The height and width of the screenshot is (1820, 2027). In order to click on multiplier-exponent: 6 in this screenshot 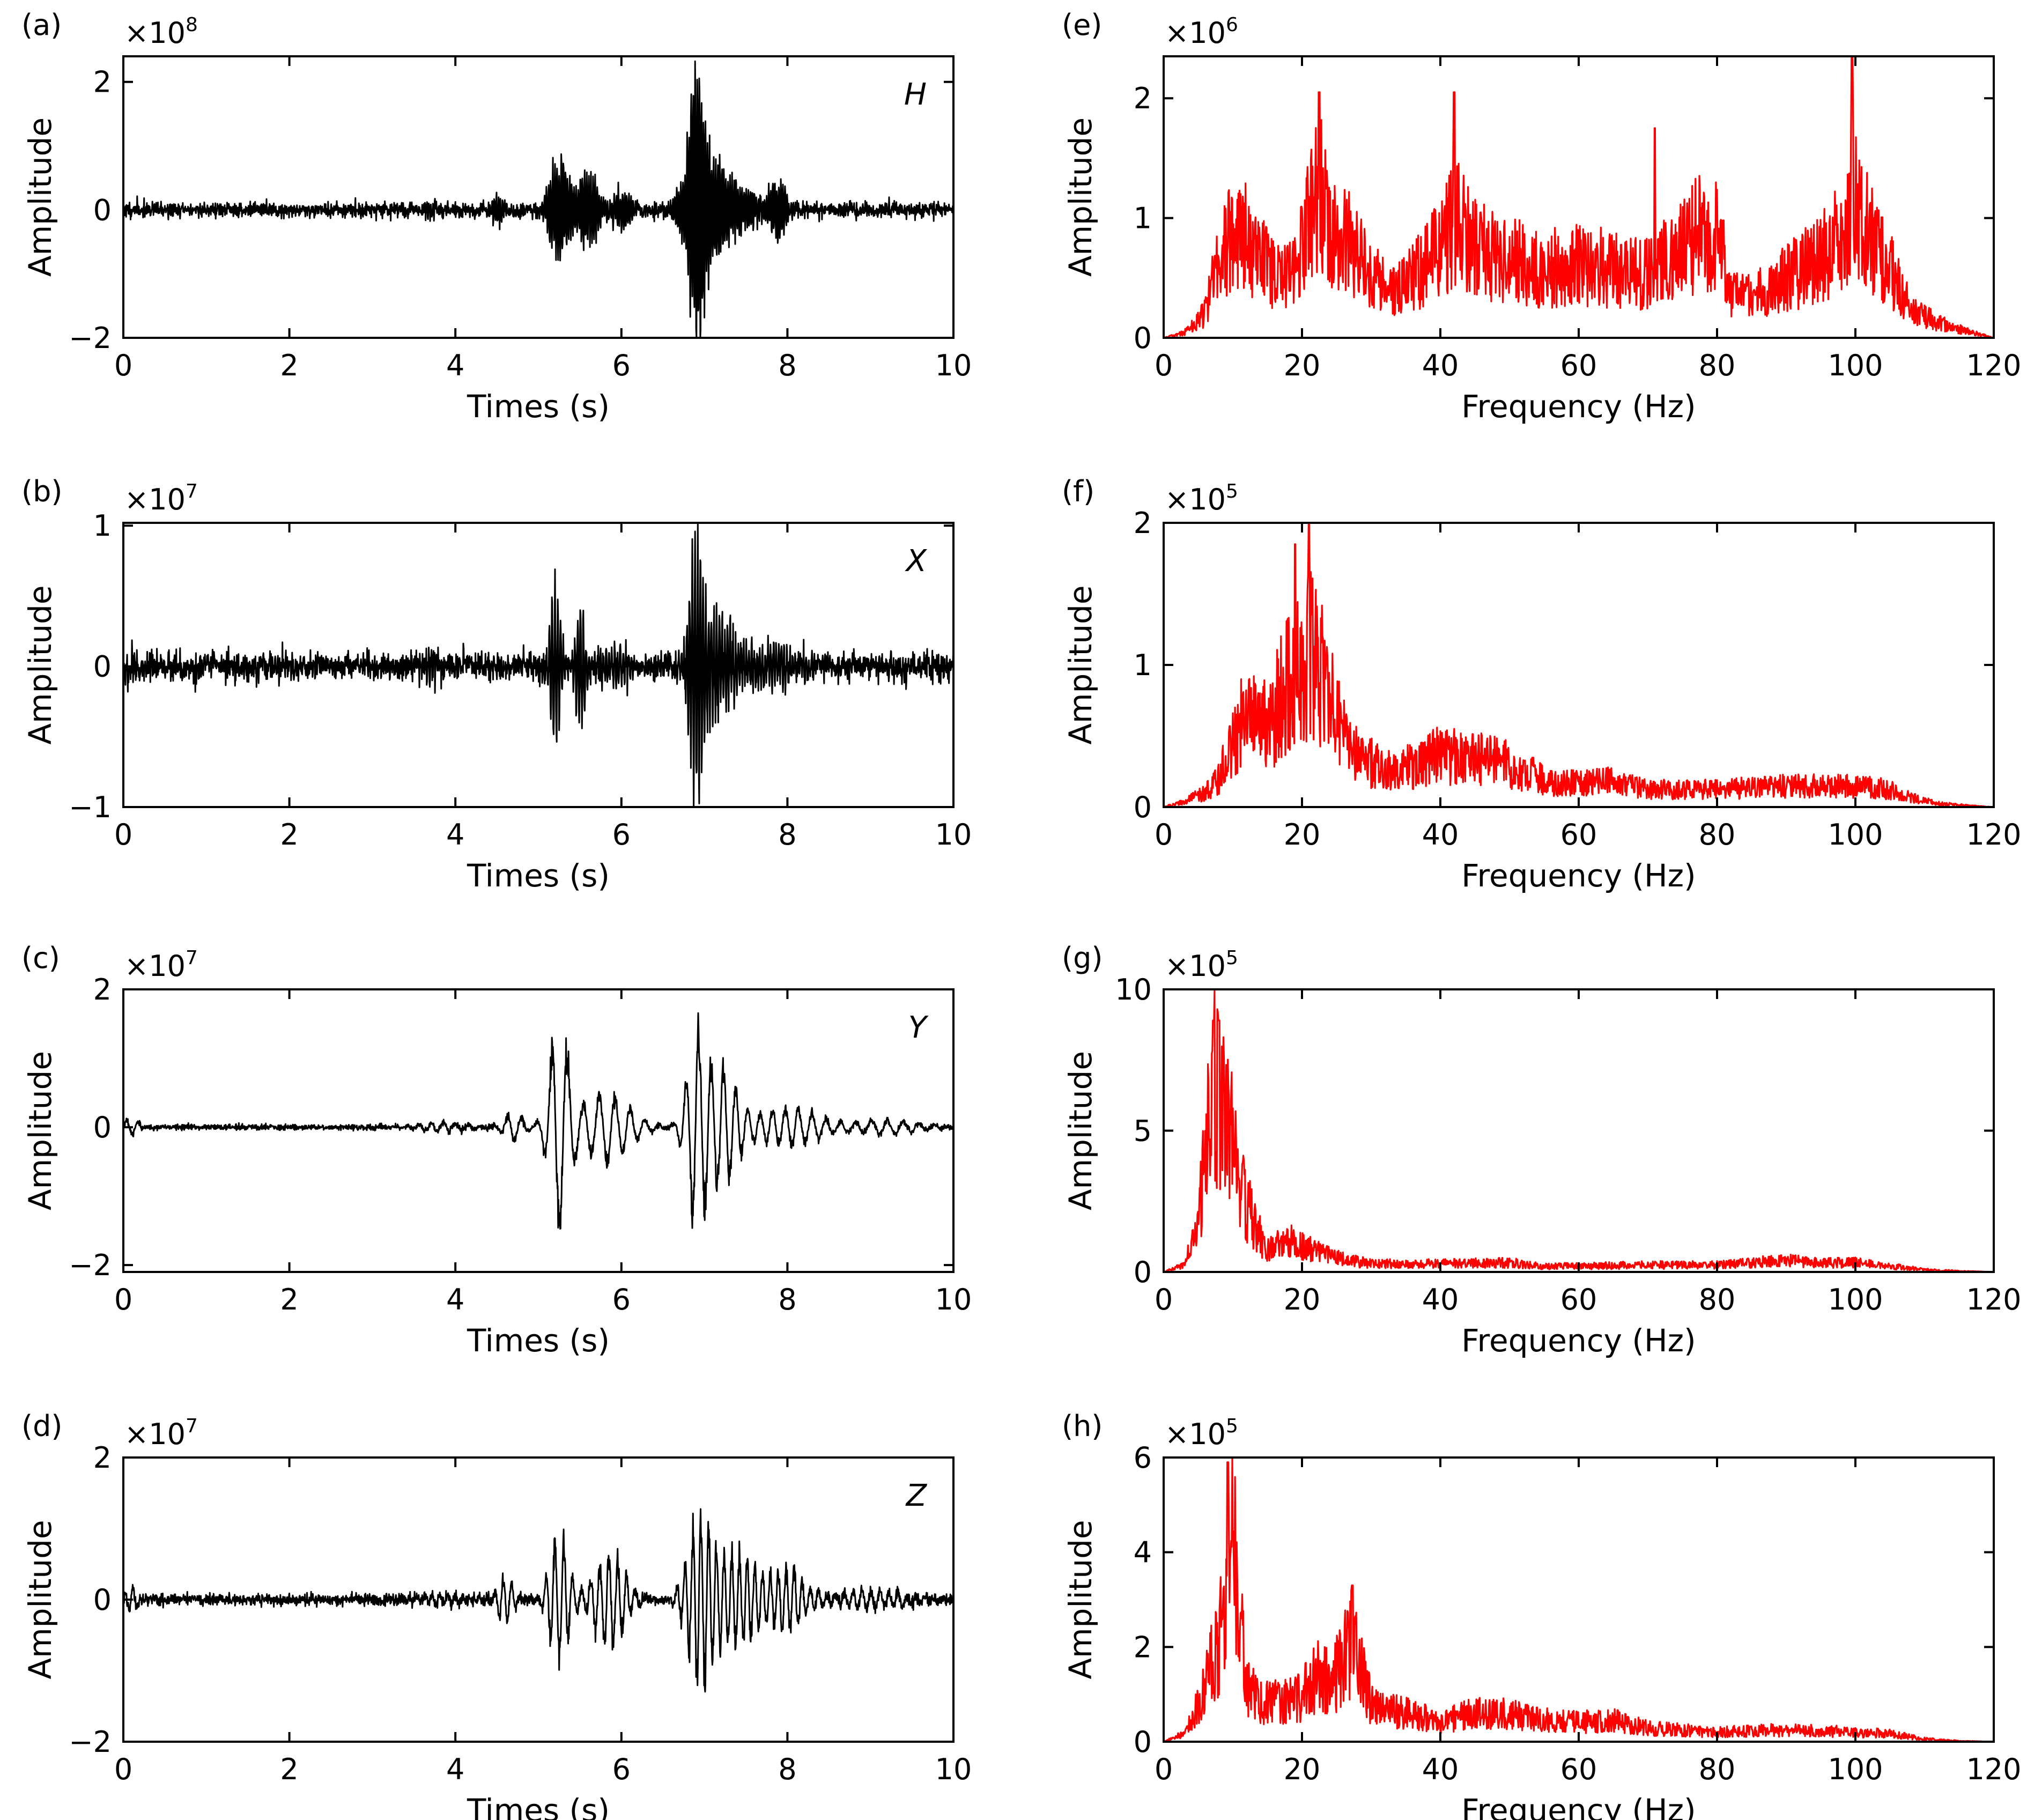, I will do `click(1232, 25)`.